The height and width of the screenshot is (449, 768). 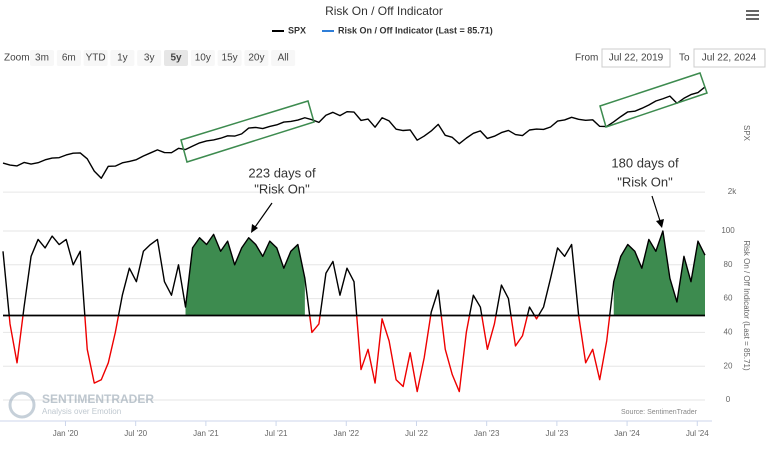 What do you see at coordinates (586, 58) in the screenshot?
I see `from-label: From` at bounding box center [586, 58].